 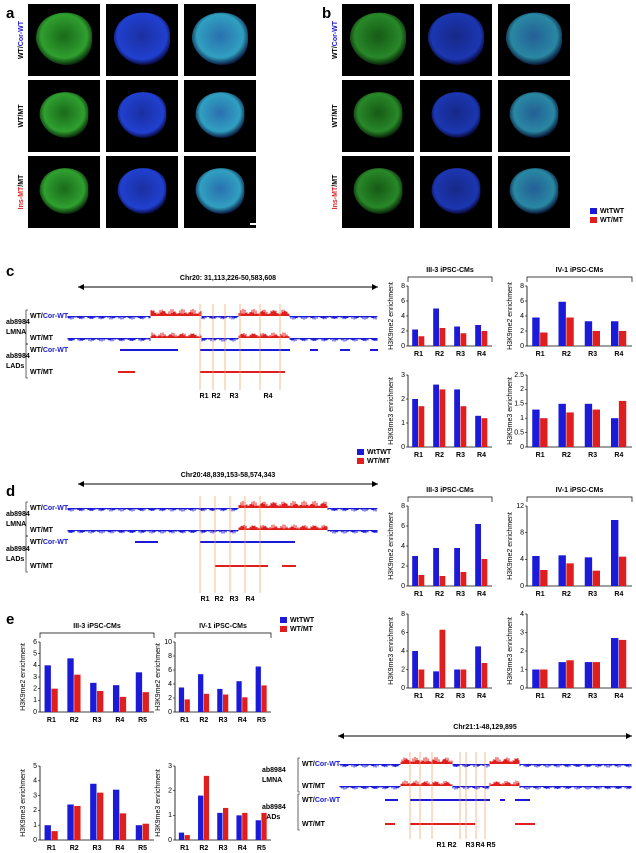 What do you see at coordinates (49, 508) in the screenshot?
I see `sample-label: WT/Cor-WT` at bounding box center [49, 508].